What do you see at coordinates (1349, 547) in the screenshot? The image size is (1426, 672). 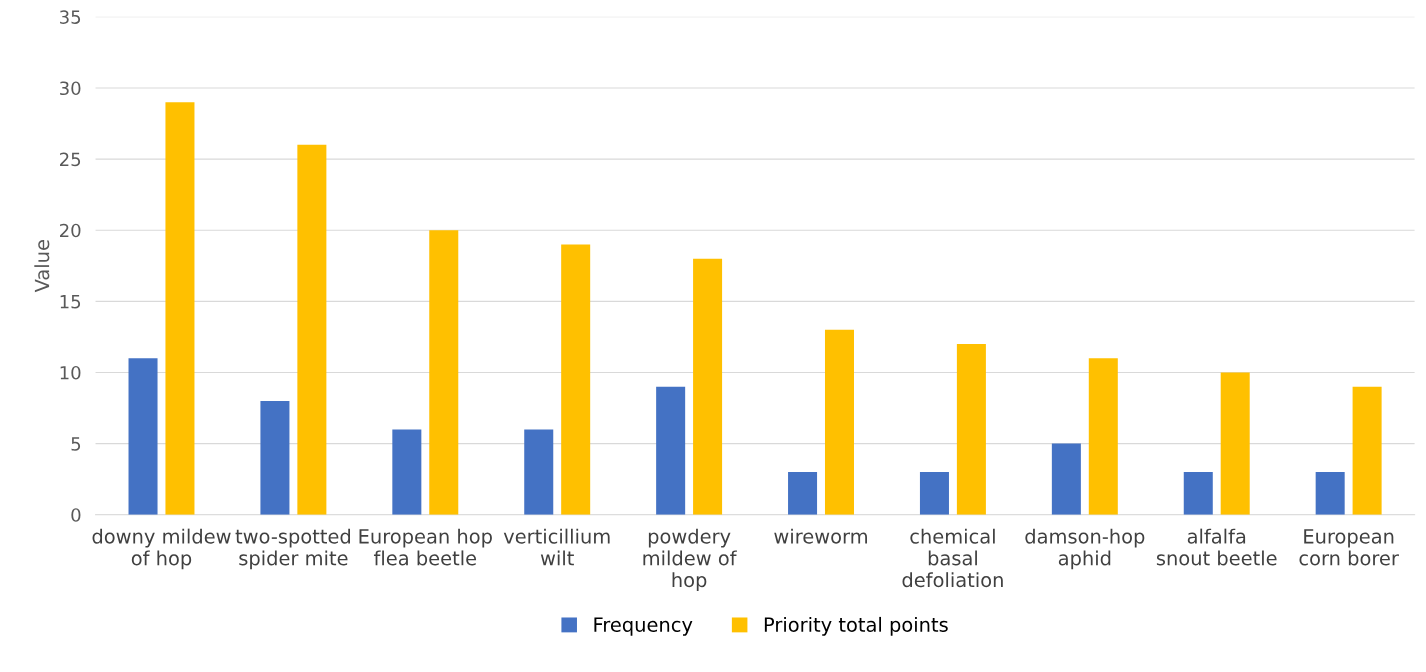 I see `x-tick-label: European corn borer` at bounding box center [1349, 547].